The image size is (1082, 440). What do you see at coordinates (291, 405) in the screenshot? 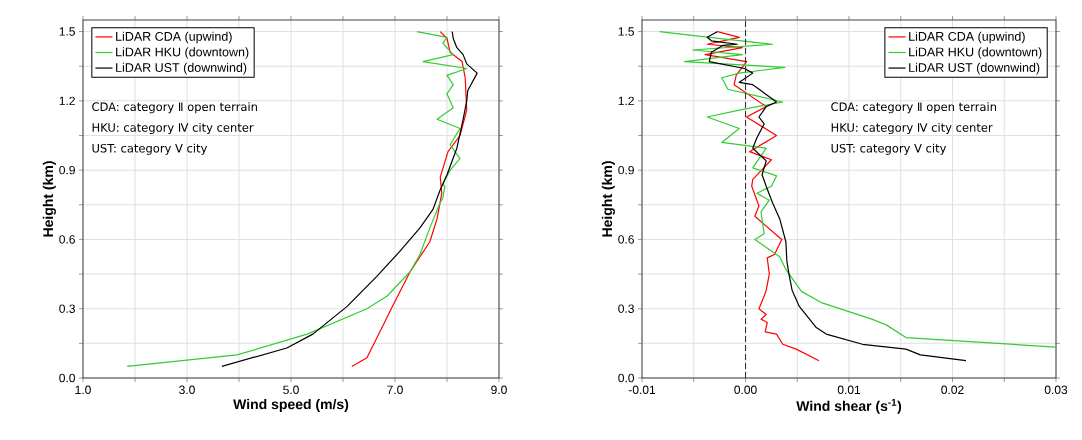
I see `x-axis-title: Wind speed (m/s)` at bounding box center [291, 405].